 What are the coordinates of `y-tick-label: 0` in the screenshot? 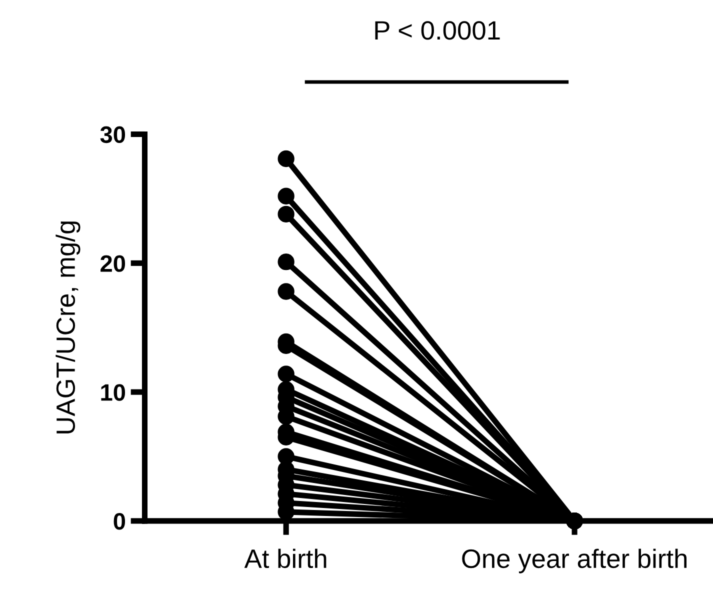 It's located at (120, 521).